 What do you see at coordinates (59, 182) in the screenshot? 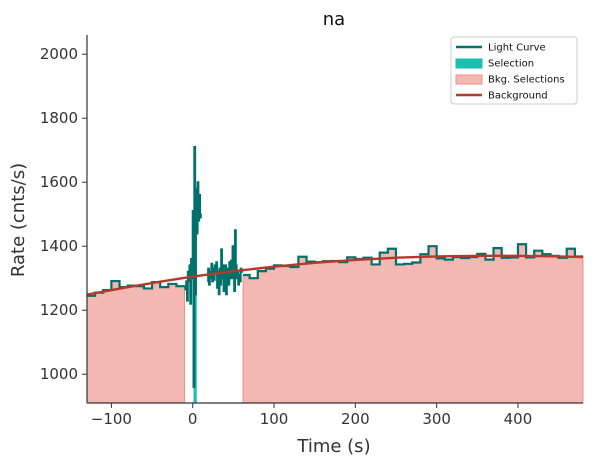
I see `y-tick-label: 1600` at bounding box center [59, 182].